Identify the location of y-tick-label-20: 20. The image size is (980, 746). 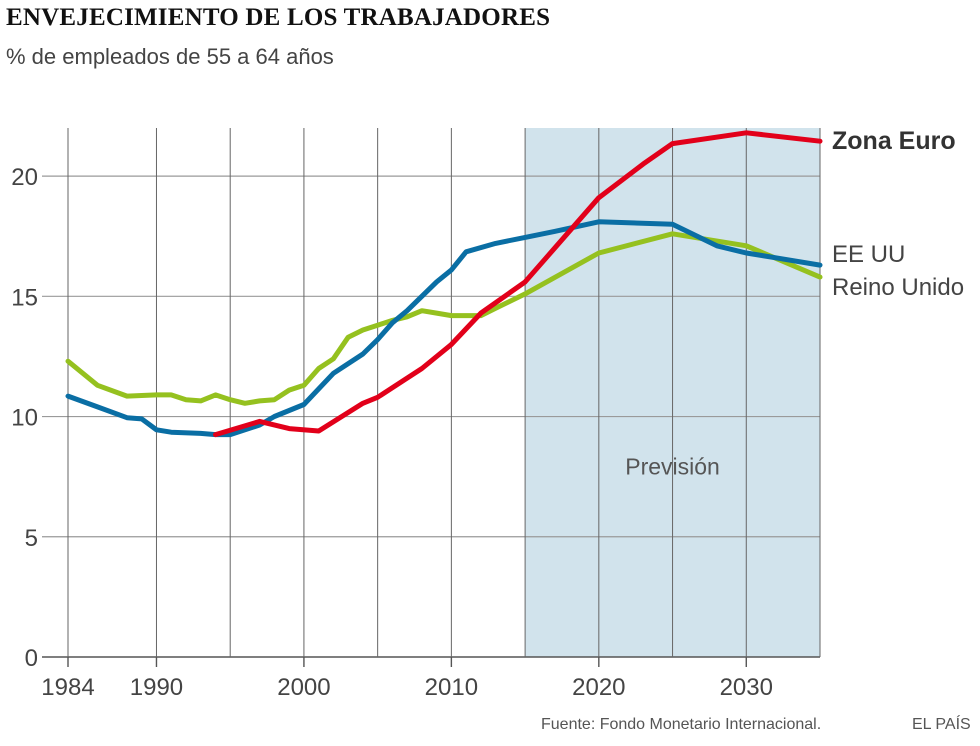
(24, 177).